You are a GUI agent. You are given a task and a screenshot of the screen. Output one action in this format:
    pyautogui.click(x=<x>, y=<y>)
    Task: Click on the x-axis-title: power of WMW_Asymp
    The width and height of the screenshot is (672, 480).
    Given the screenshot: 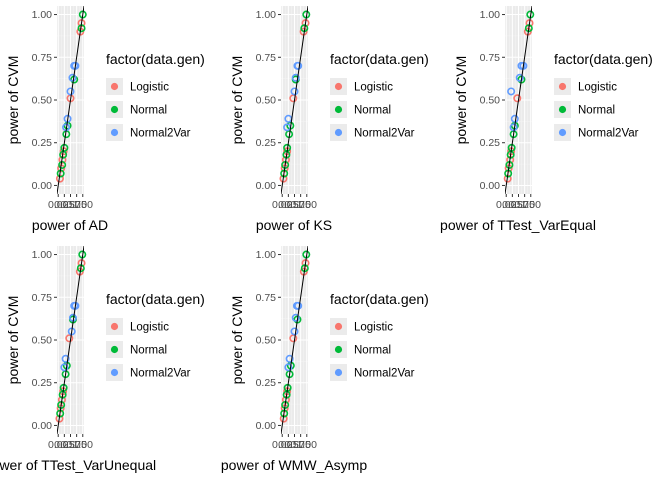 What is the action you would take?
    pyautogui.click(x=294, y=465)
    